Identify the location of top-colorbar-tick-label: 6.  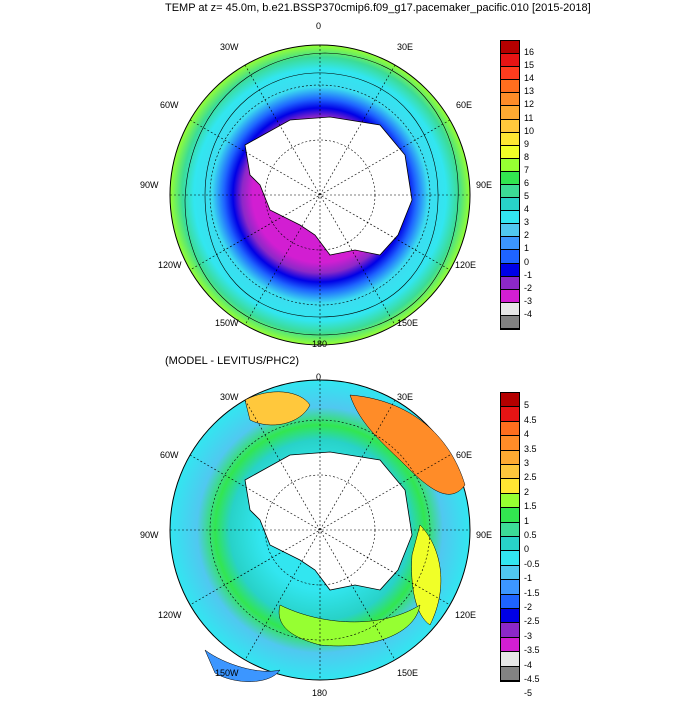
(527, 183).